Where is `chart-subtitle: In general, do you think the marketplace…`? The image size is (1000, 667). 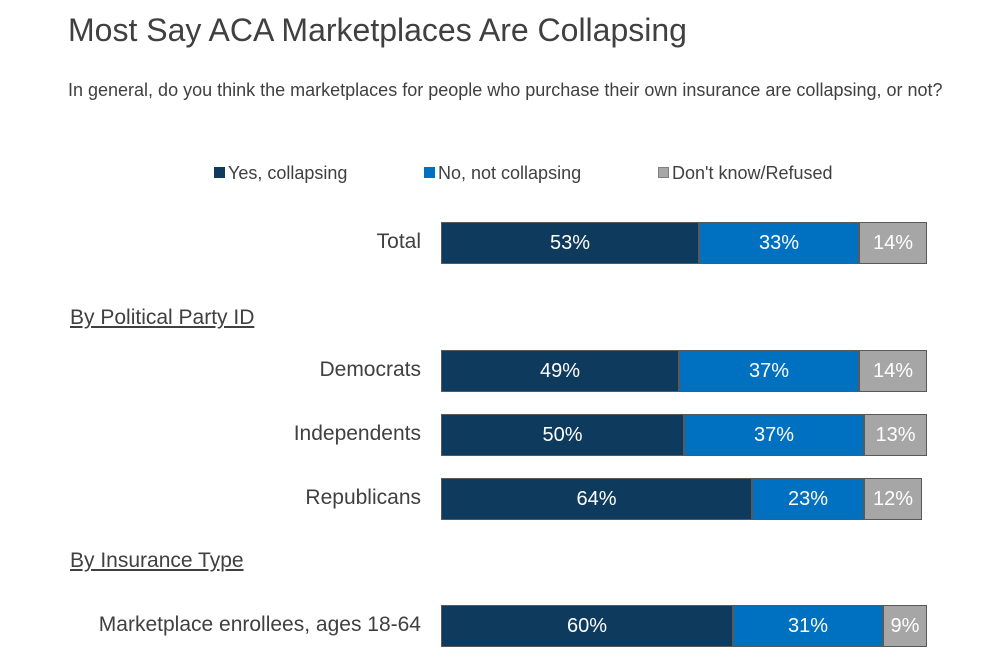 chart-subtitle: In general, do you think the marketplace… is located at coordinates (505, 90).